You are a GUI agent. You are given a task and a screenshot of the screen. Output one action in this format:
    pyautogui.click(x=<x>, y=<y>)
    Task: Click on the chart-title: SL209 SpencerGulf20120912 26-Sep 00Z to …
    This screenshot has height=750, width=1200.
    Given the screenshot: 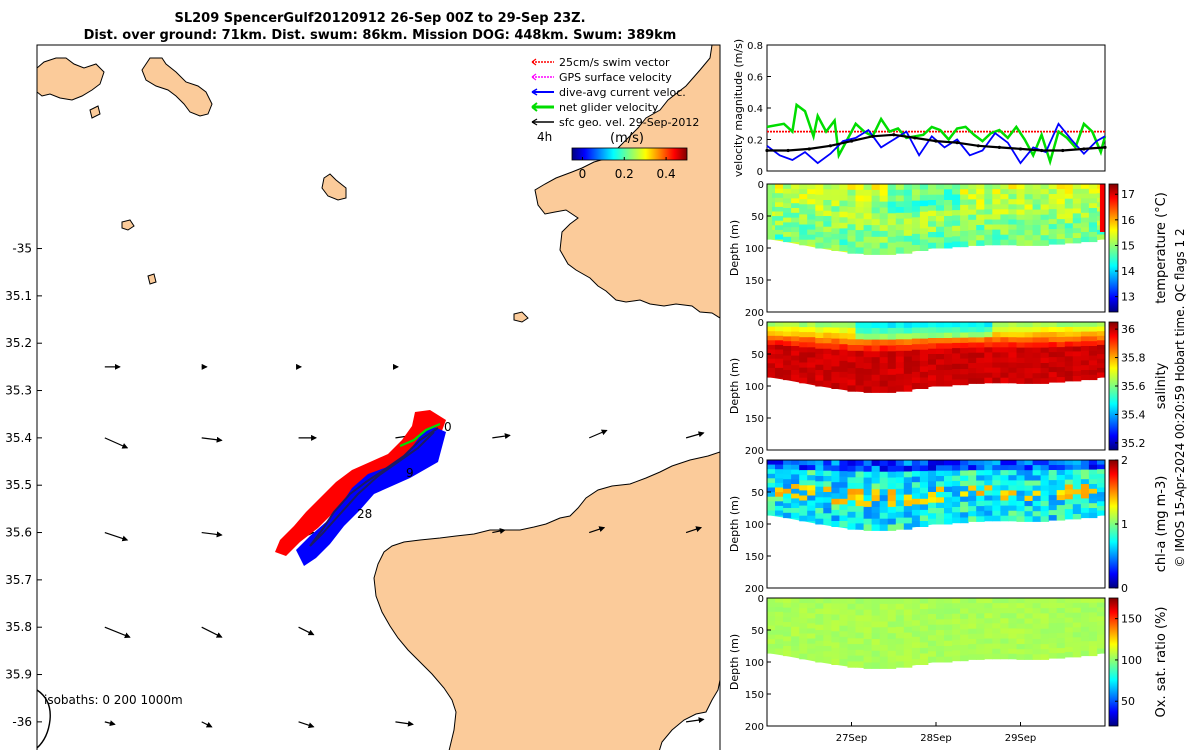 What is the action you would take?
    pyautogui.click(x=380, y=18)
    